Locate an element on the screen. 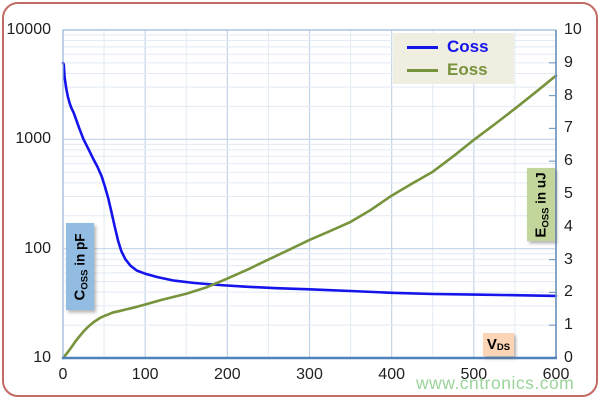  y-left-tick-label: 1000 is located at coordinates (33, 139).